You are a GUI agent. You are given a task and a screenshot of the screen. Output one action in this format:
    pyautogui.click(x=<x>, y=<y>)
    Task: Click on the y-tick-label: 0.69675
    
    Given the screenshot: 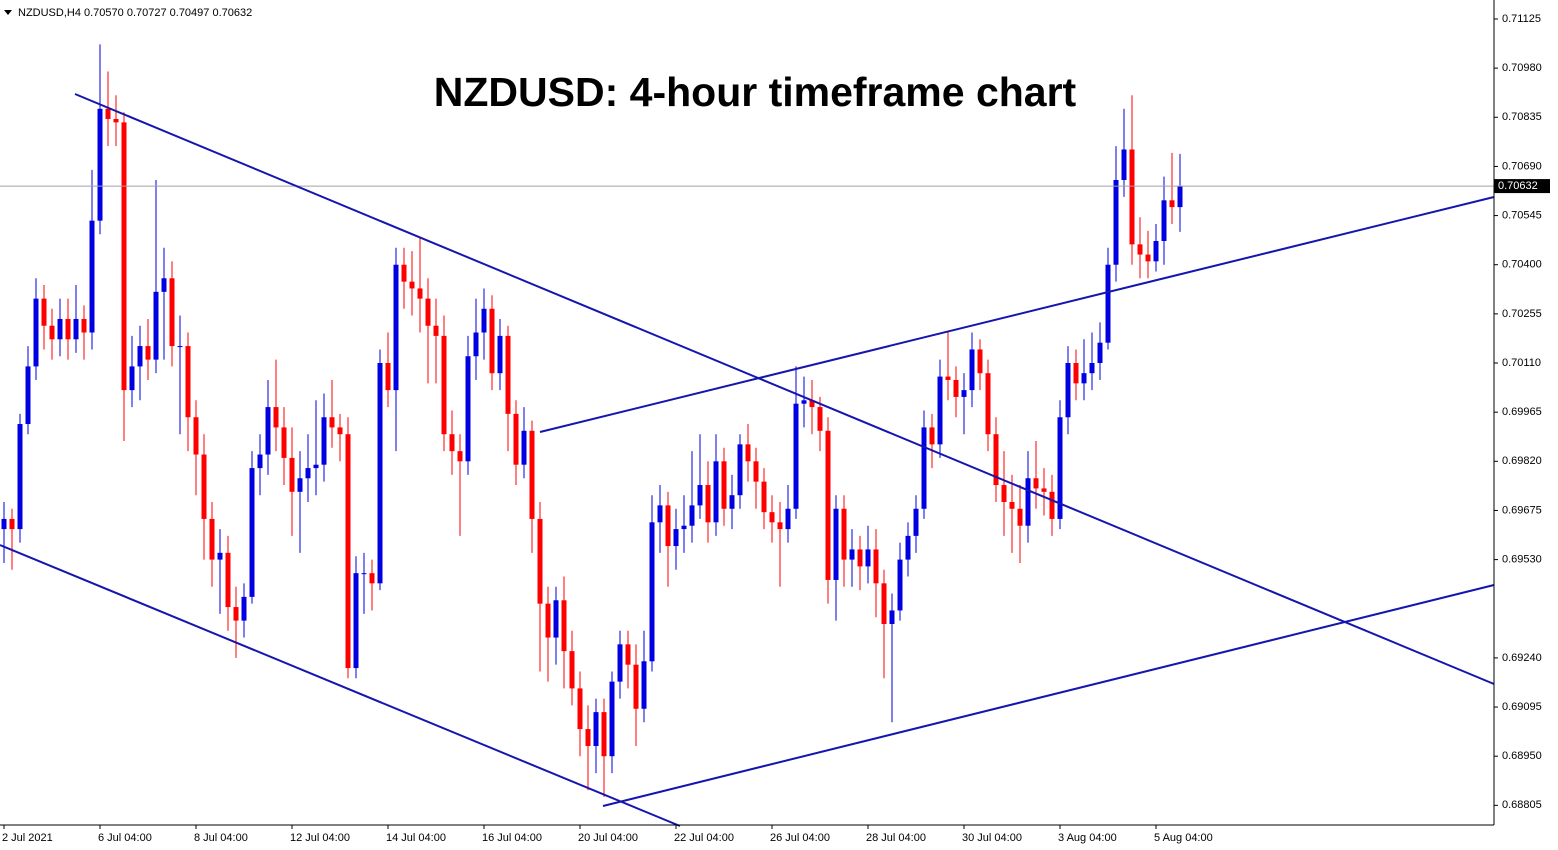 What is the action you would take?
    pyautogui.click(x=1522, y=510)
    